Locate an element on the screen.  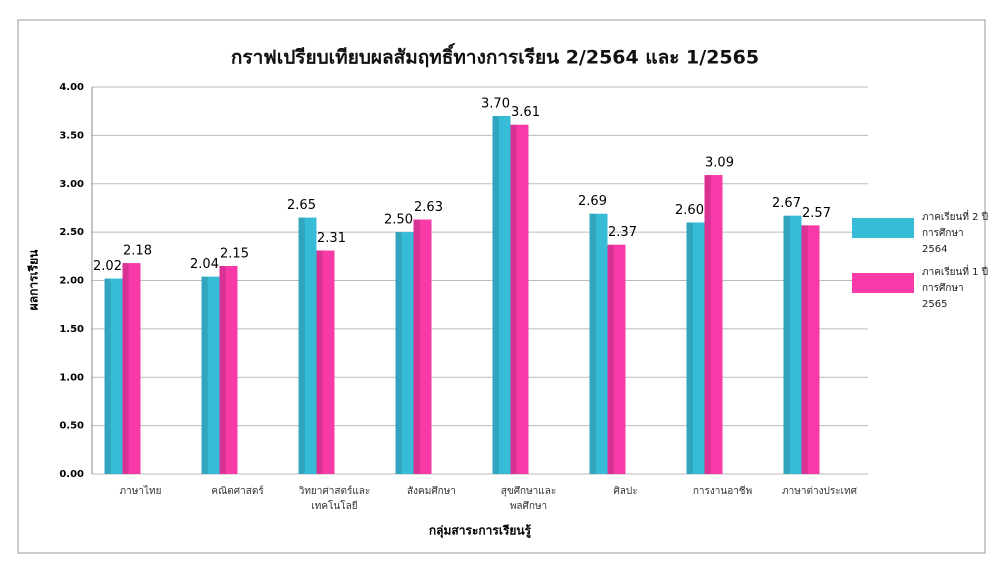
x-tick-label: คณิตศาสตร์ is located at coordinates (237, 491).